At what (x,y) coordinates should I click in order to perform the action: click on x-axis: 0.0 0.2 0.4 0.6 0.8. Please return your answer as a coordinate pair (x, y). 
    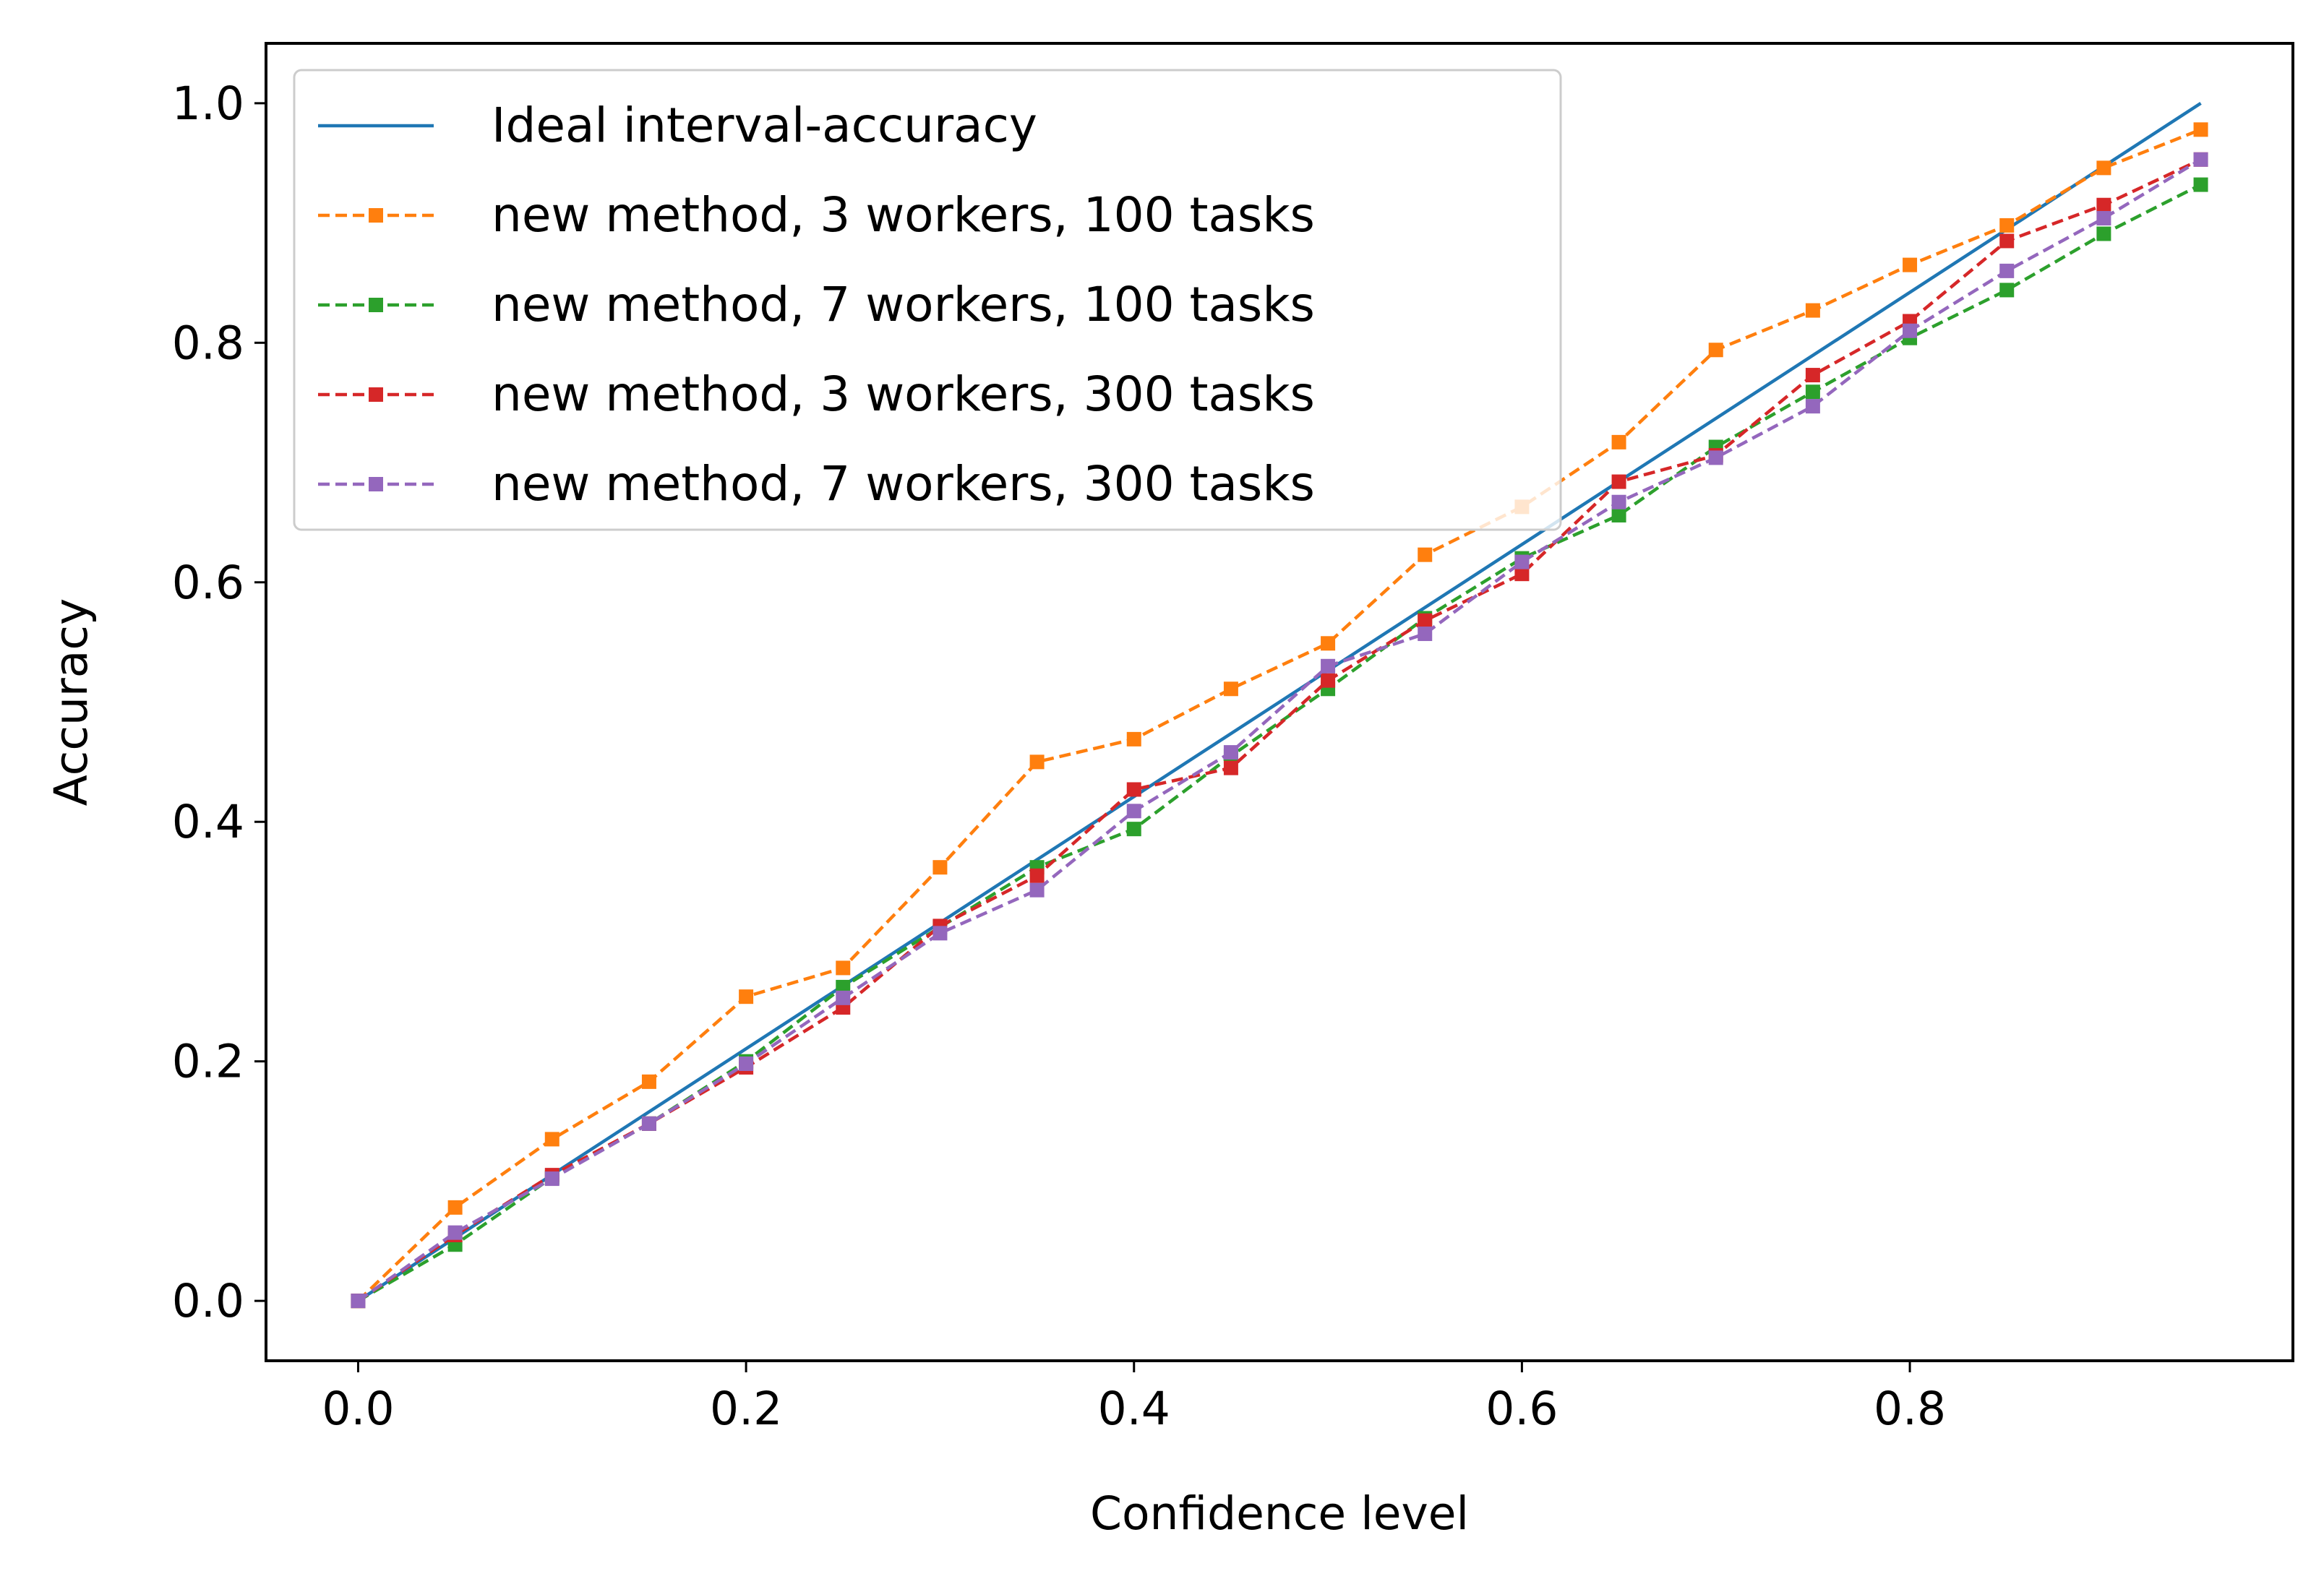
    Looking at the image, I should click on (1134, 1398).